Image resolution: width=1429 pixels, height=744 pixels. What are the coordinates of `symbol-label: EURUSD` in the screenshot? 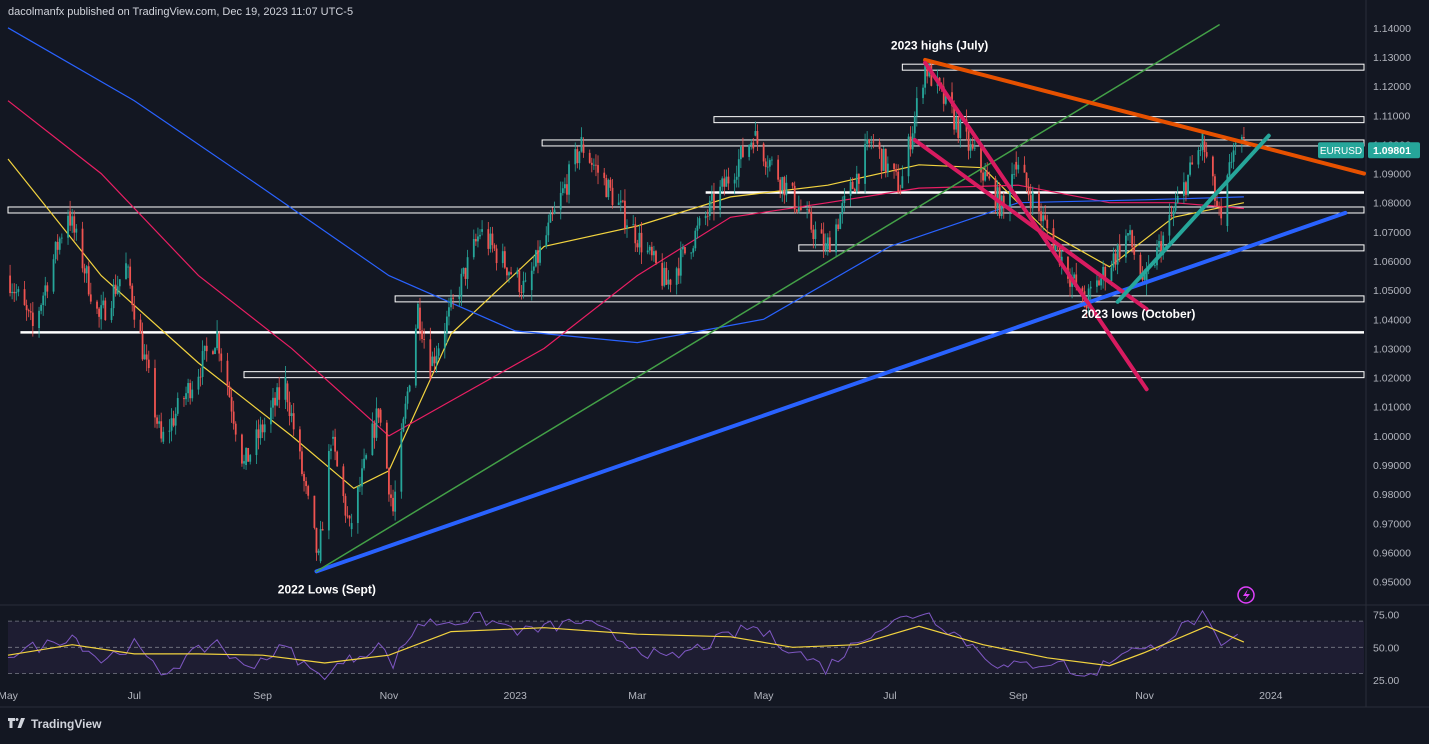 It's located at (1341, 151).